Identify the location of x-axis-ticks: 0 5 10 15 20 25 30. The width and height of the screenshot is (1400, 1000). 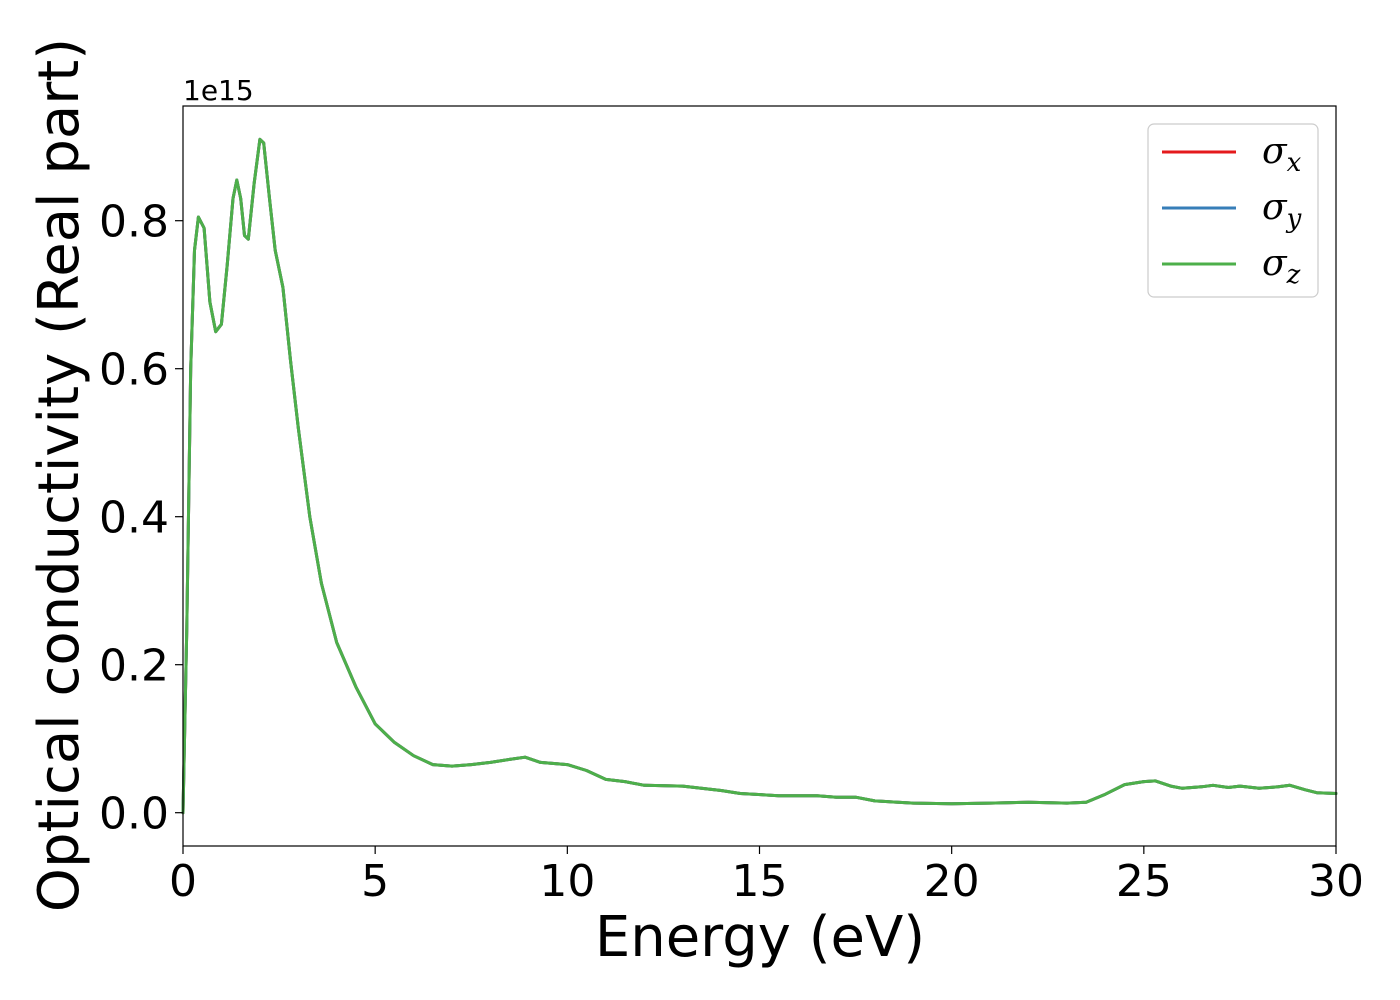
(766, 876).